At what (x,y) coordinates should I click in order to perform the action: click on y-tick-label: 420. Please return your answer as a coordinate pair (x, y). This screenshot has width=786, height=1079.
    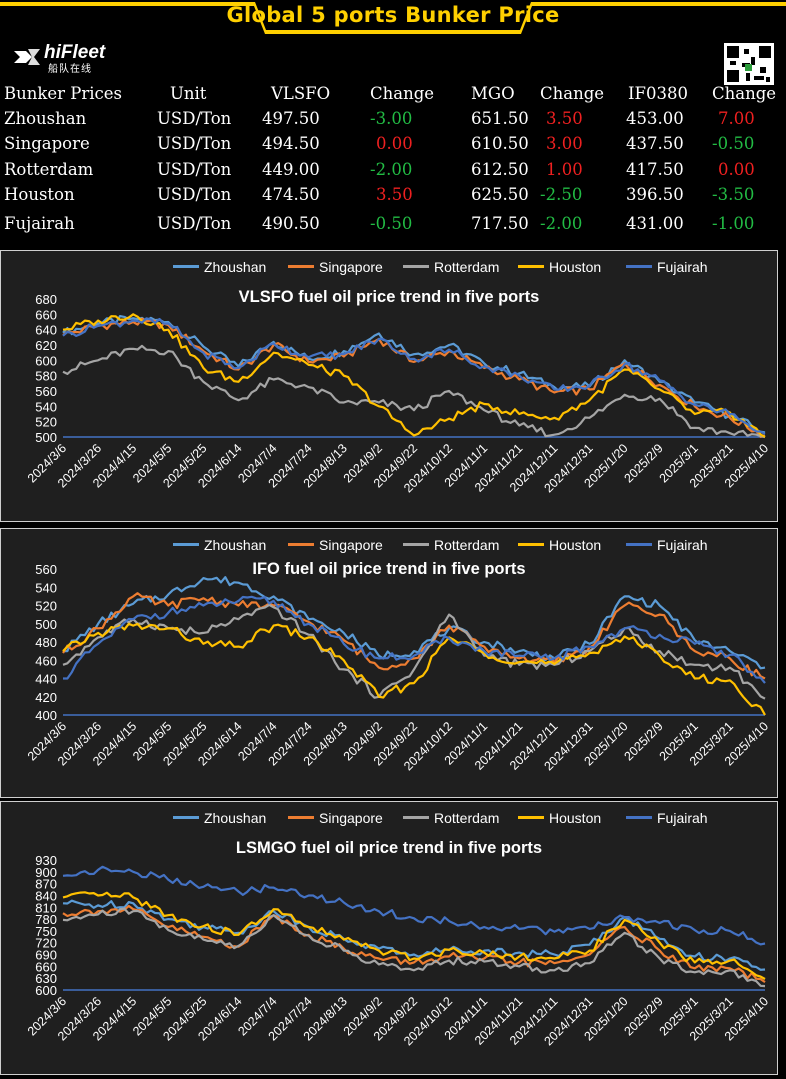
    Looking at the image, I should click on (46, 697).